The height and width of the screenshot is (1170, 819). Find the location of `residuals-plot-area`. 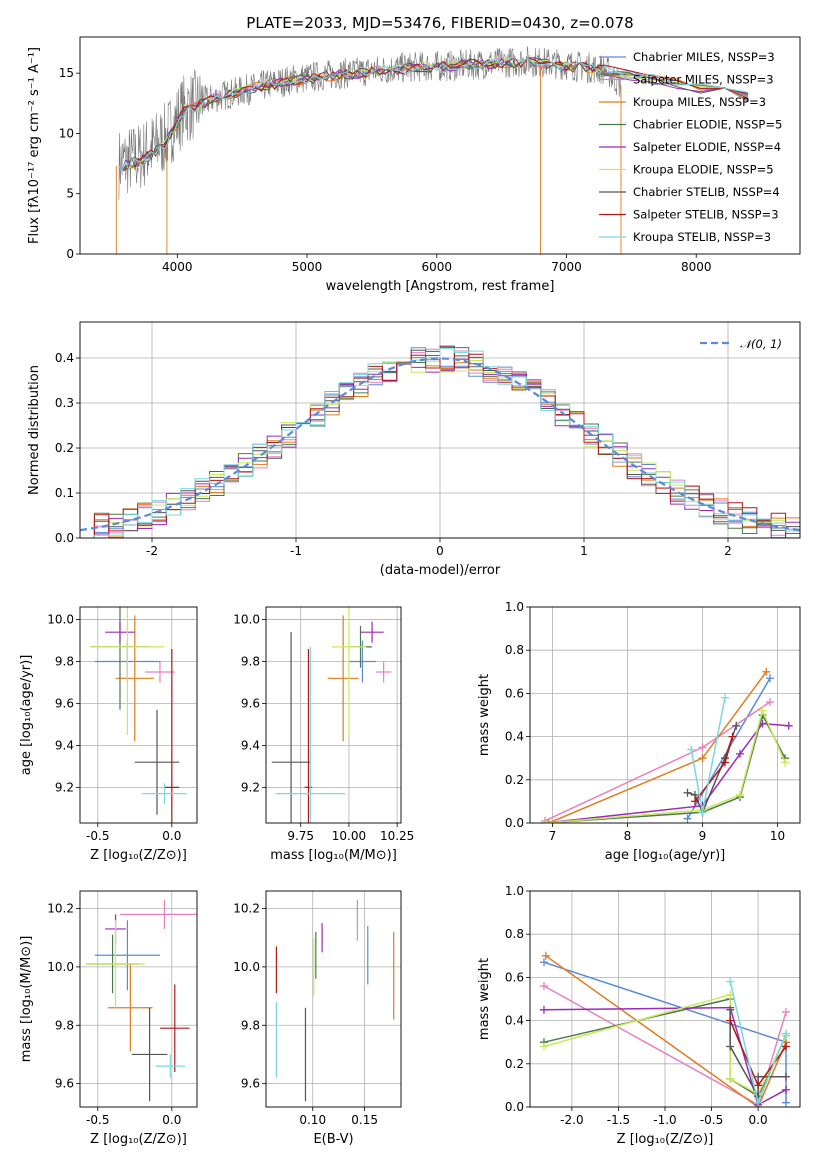

residuals-plot-area is located at coordinates (440, 441).